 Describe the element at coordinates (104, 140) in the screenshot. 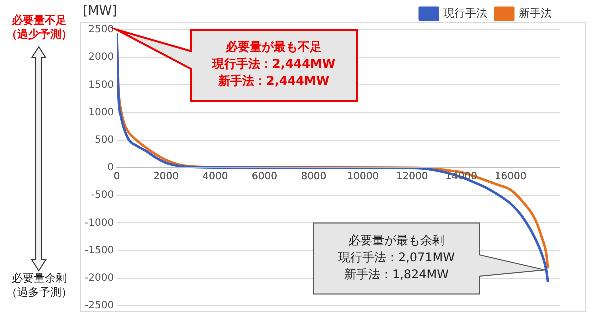

I see `y-tick-label: 500` at that location.